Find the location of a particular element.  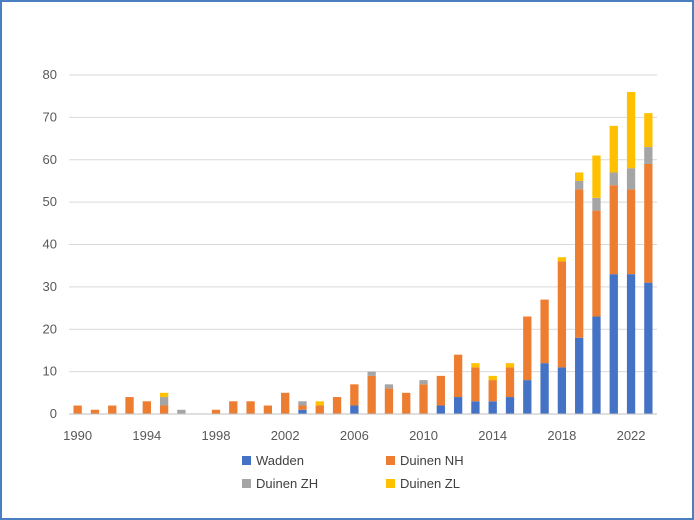

y-tick-label: 20 is located at coordinates (50, 328).